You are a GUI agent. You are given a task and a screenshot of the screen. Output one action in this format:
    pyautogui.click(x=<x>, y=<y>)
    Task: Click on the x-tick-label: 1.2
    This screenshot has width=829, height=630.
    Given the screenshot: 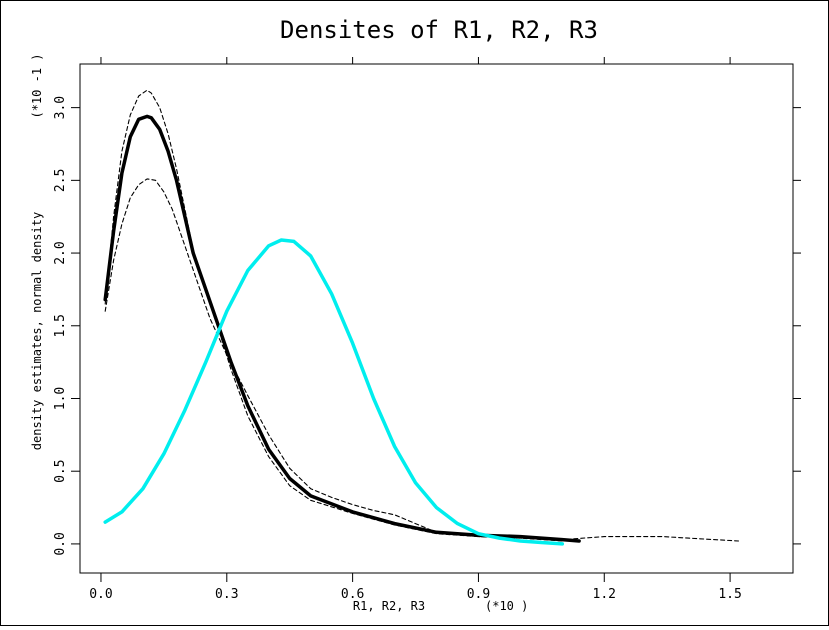 What is the action you would take?
    pyautogui.click(x=604, y=594)
    